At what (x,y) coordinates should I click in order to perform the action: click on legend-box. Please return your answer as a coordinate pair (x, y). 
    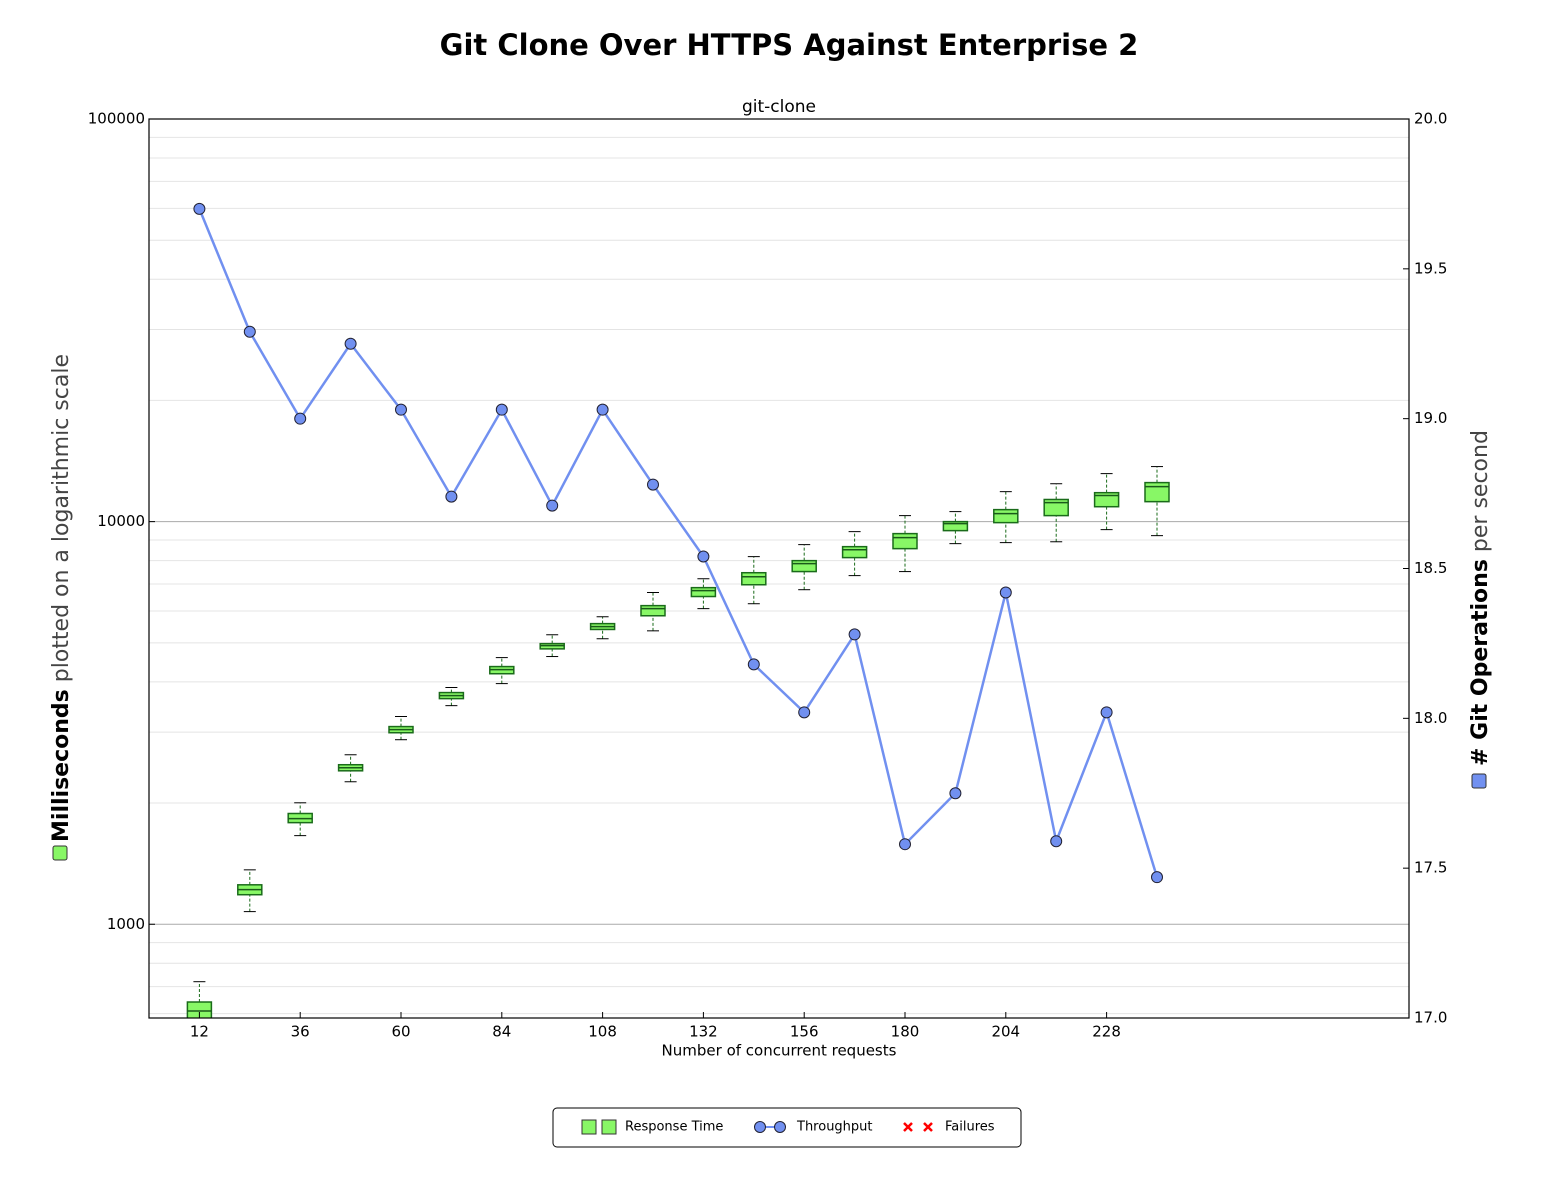
    Looking at the image, I should click on (787, 1127).